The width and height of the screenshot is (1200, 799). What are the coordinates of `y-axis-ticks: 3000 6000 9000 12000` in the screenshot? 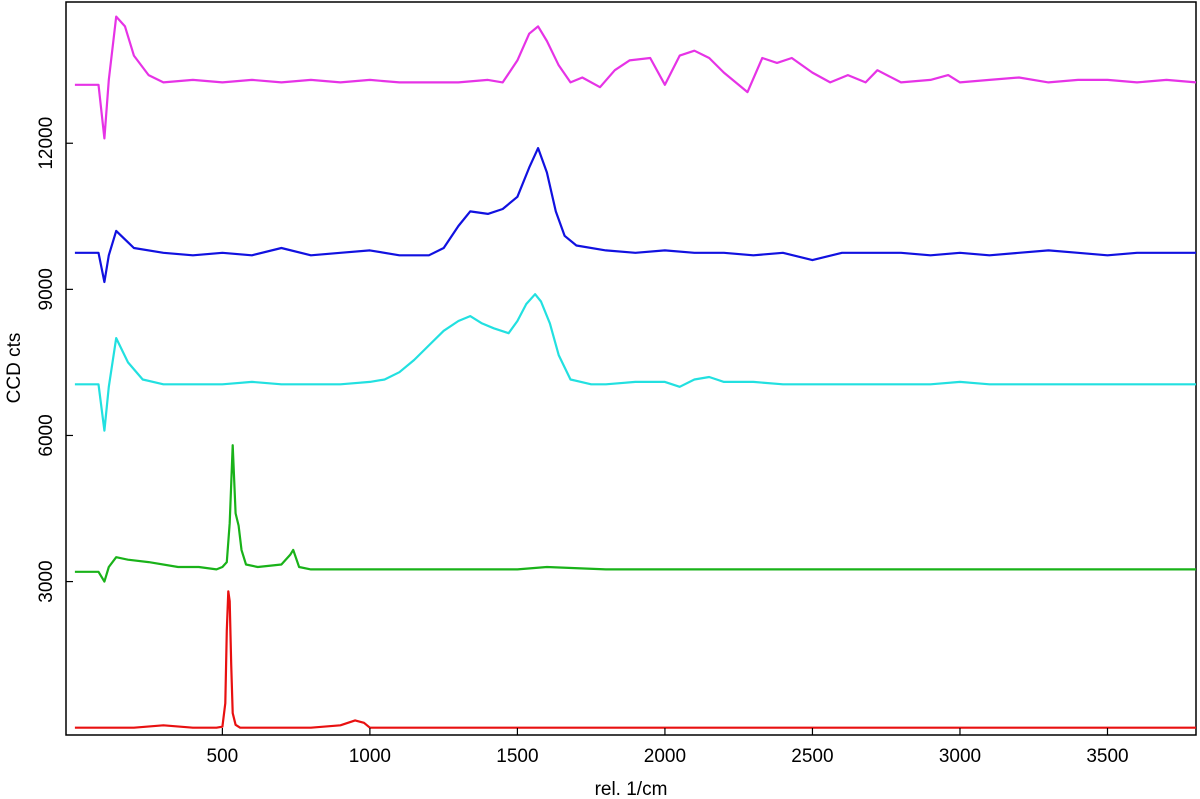 It's located at (54, 360).